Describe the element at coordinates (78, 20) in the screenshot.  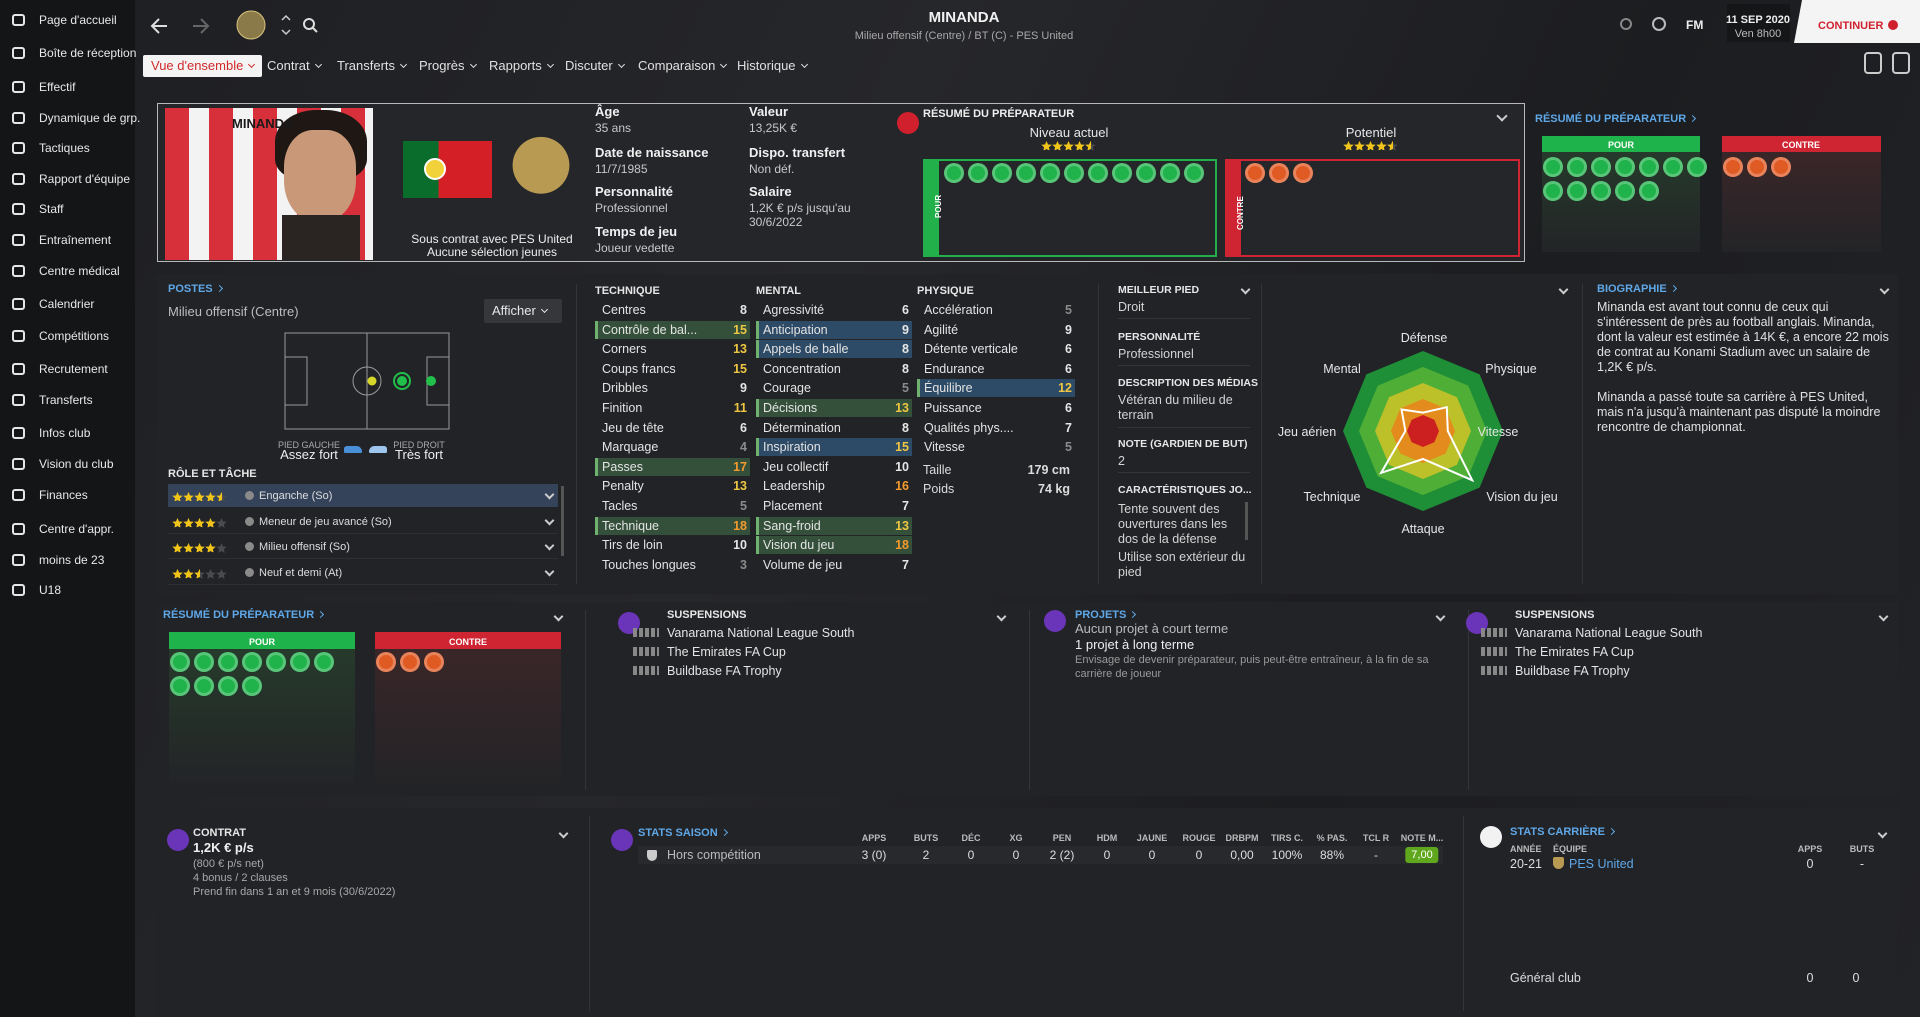
I see `nav-item: Page d'accueil` at that location.